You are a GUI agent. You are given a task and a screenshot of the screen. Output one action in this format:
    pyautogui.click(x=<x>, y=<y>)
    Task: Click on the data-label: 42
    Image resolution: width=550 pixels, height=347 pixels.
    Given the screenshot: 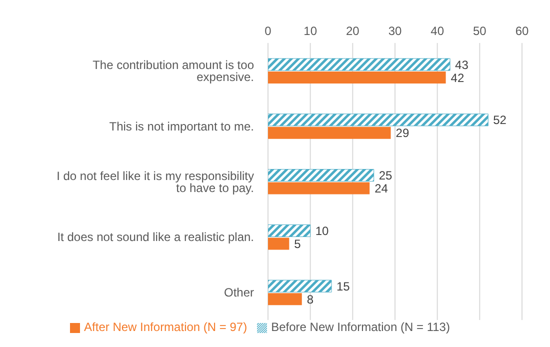 What is the action you would take?
    pyautogui.click(x=457, y=77)
    